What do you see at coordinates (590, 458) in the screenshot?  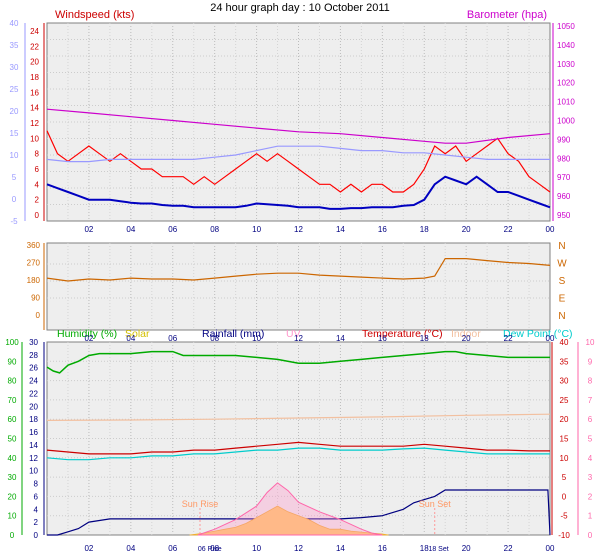 I see `uv-tick: 4` at bounding box center [590, 458].